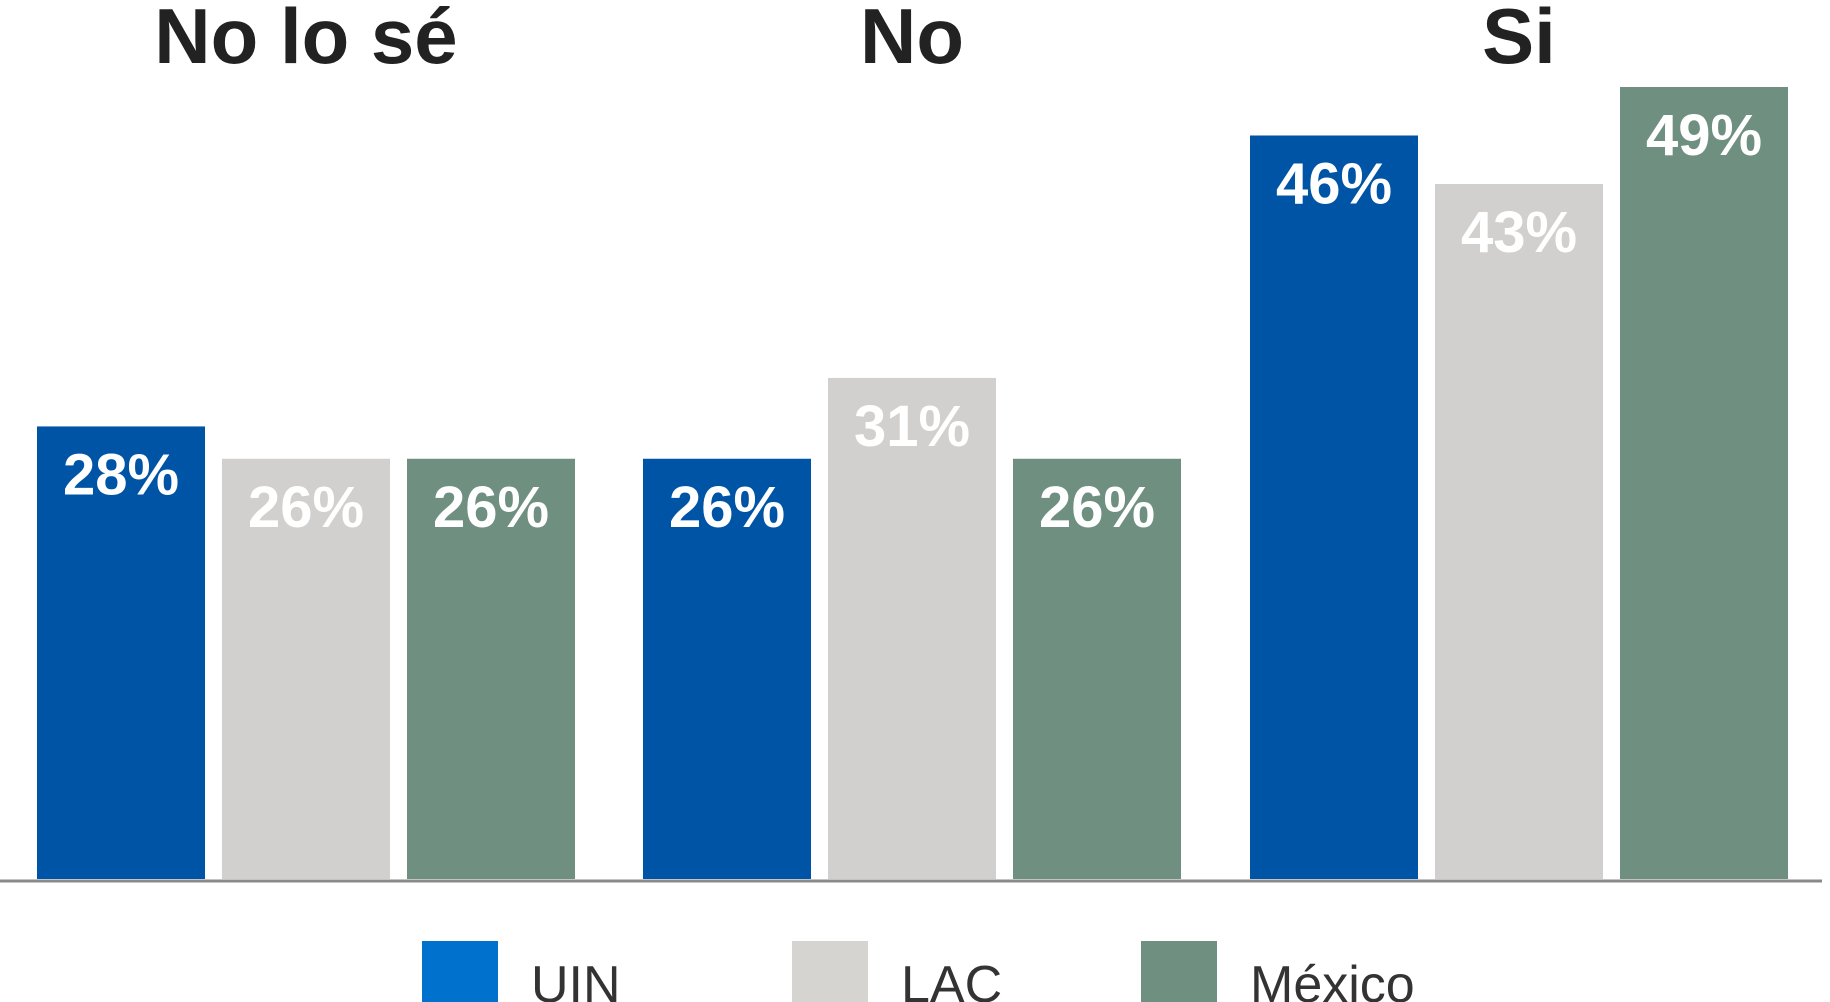  I want to click on data-label-no-lo-se-mexico: 26%, so click(491, 507).